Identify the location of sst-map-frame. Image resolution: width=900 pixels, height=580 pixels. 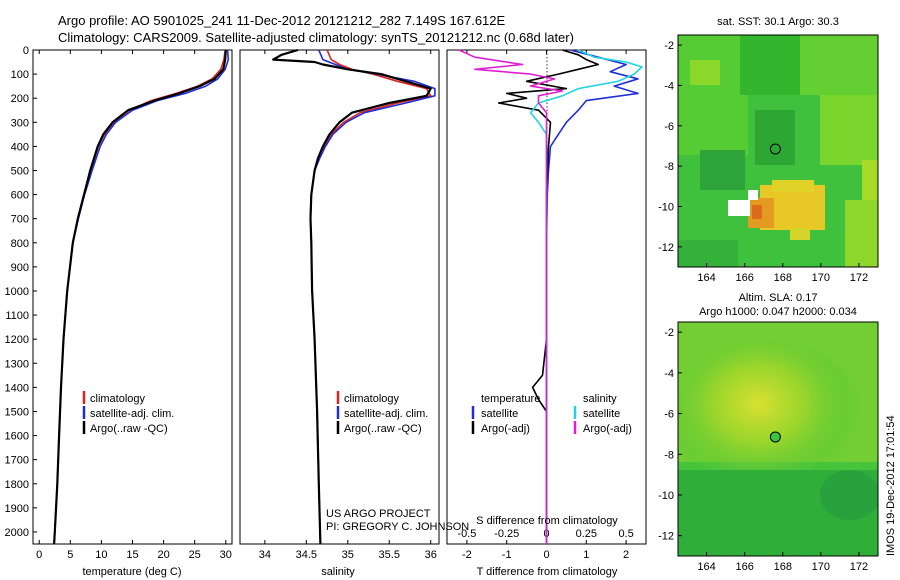
(778, 151).